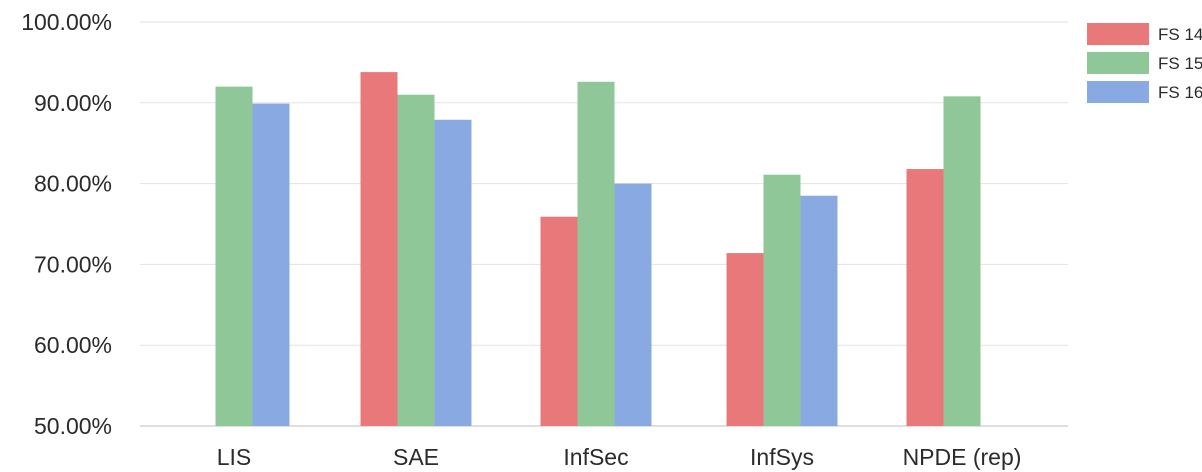 This screenshot has height=472, width=1202. What do you see at coordinates (416, 457) in the screenshot?
I see `x-tick-label: SAE` at bounding box center [416, 457].